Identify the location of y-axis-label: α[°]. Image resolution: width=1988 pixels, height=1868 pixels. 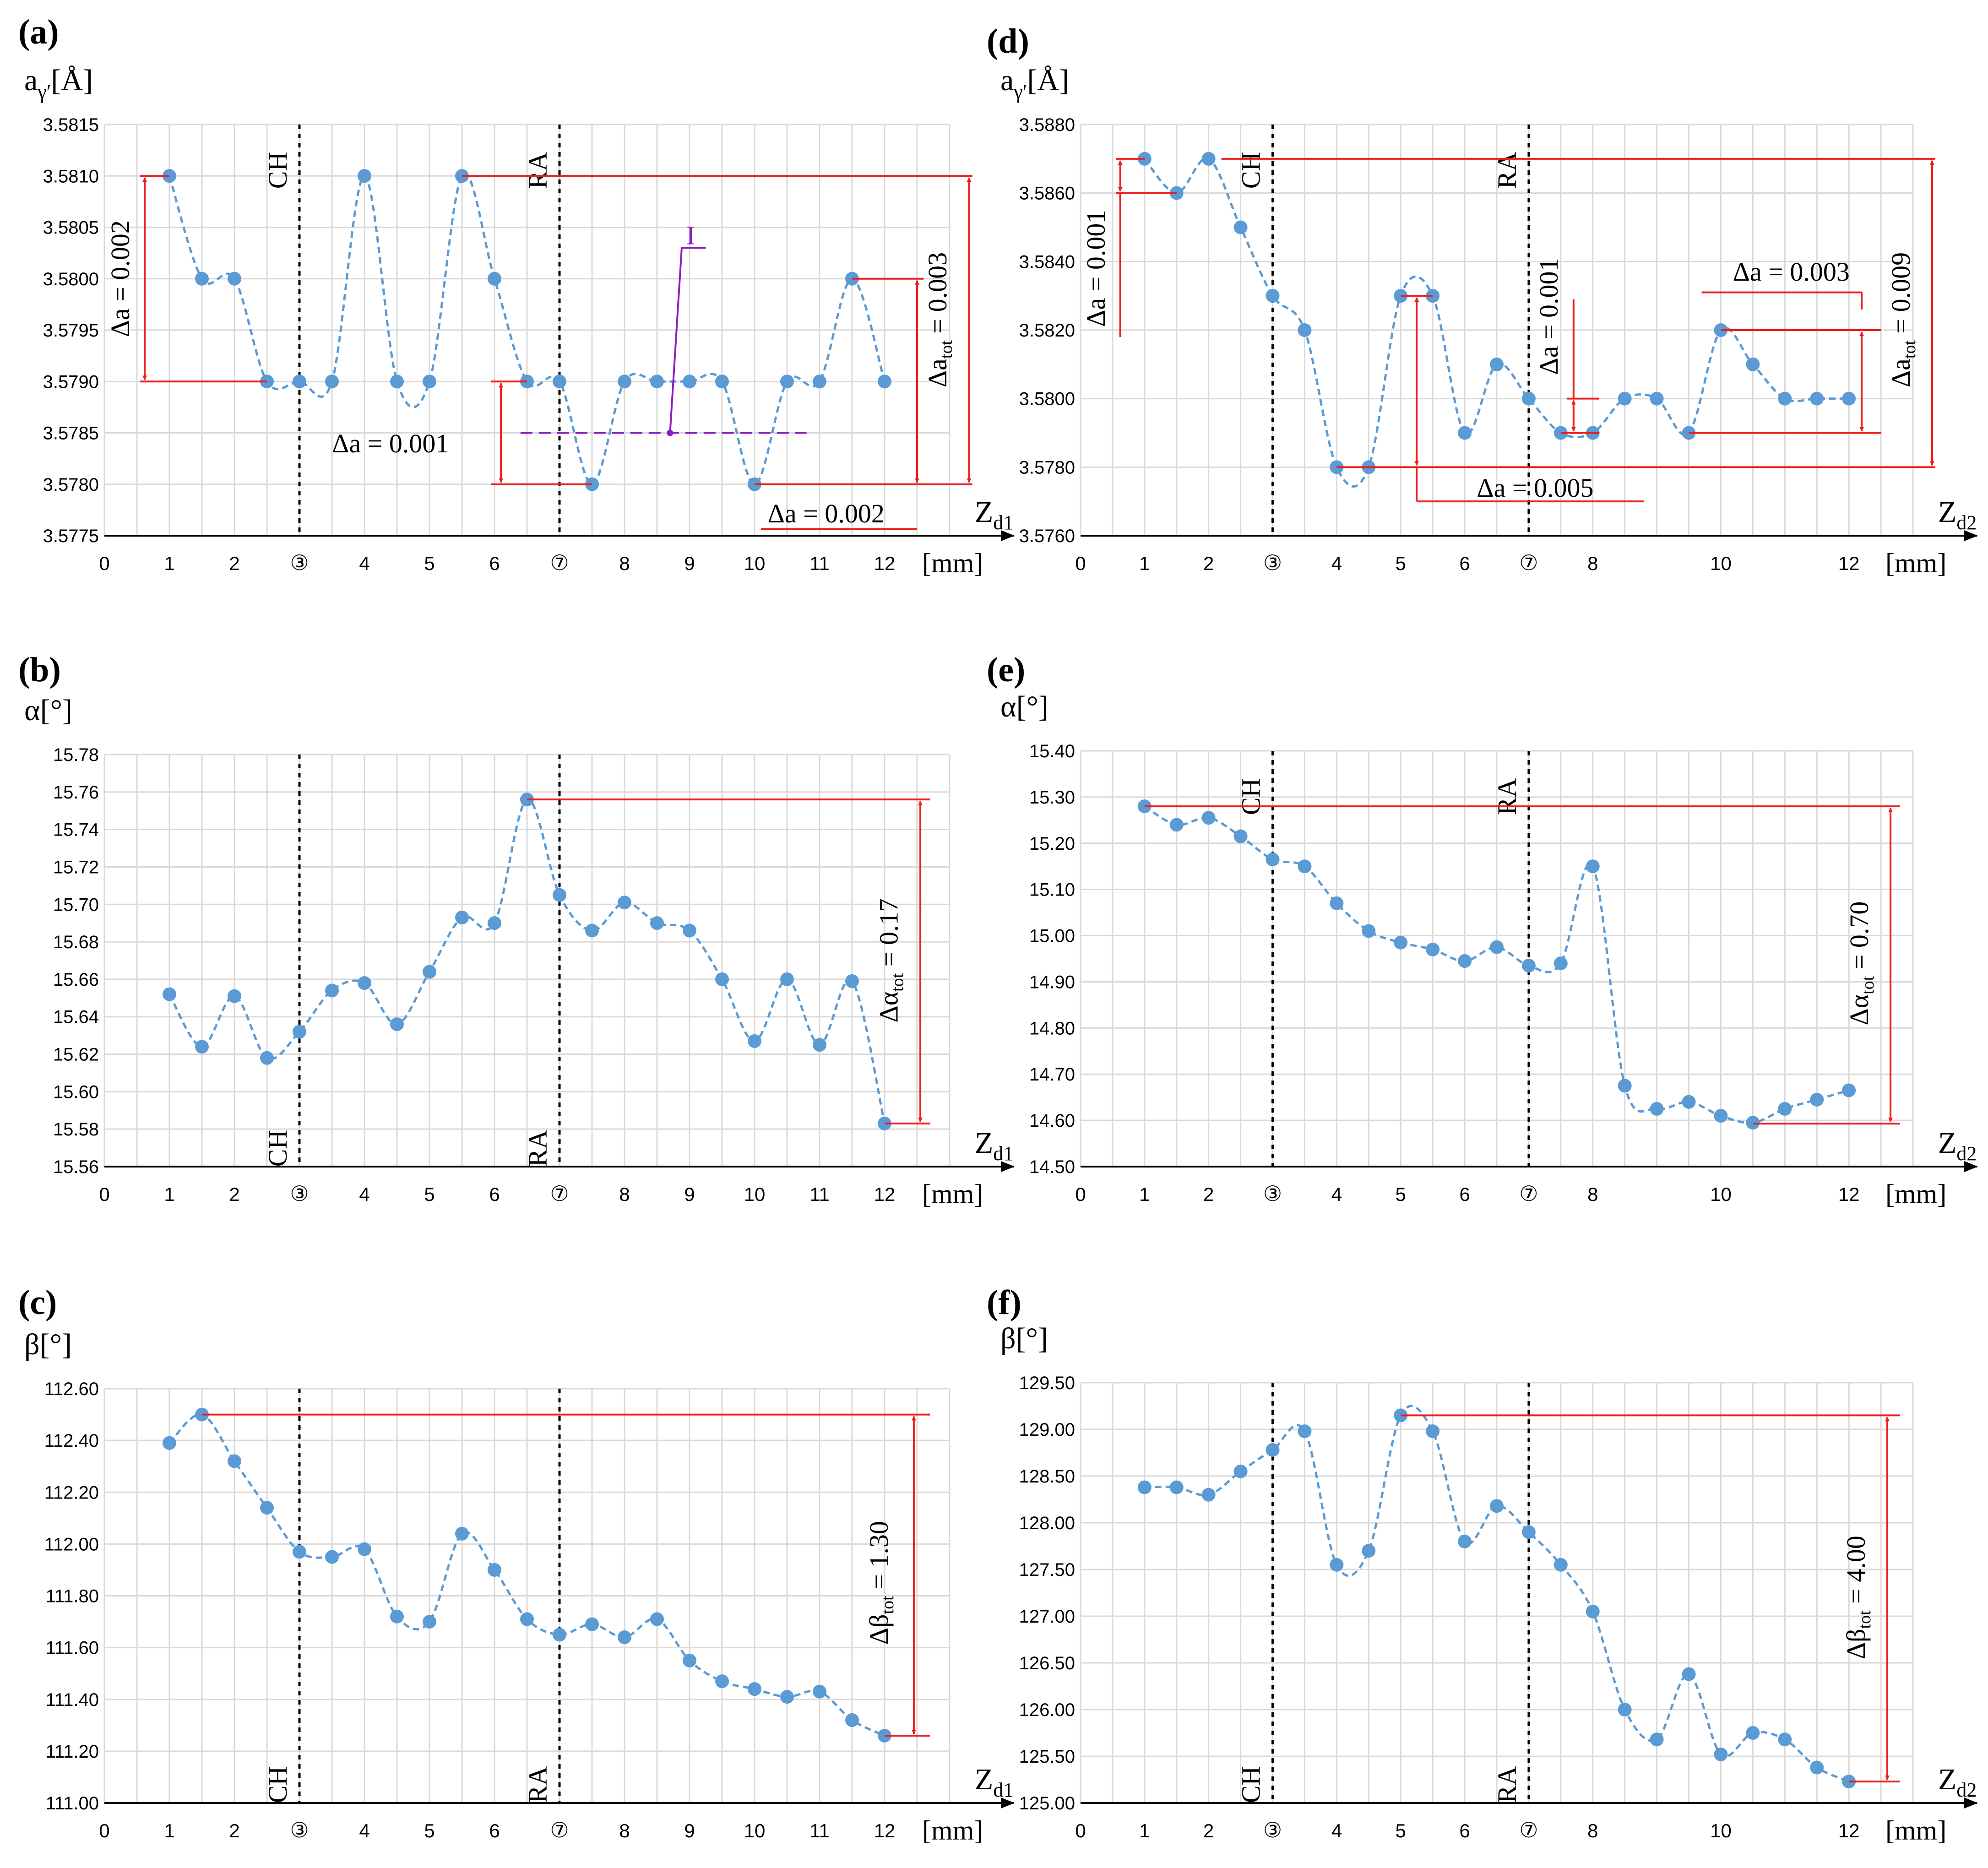
(48, 710).